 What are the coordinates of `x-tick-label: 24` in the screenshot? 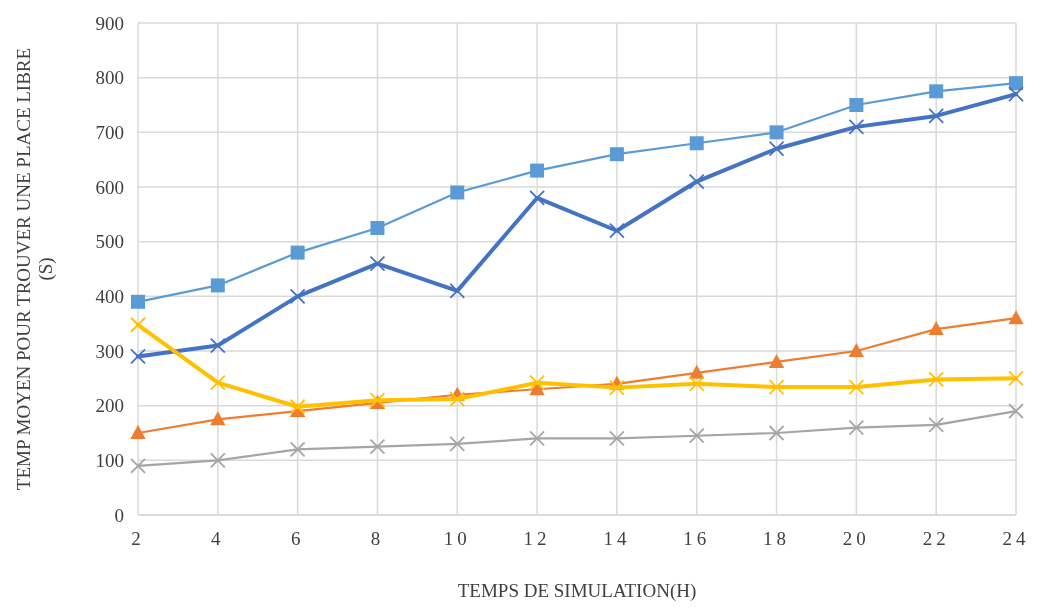 It's located at (1016, 538).